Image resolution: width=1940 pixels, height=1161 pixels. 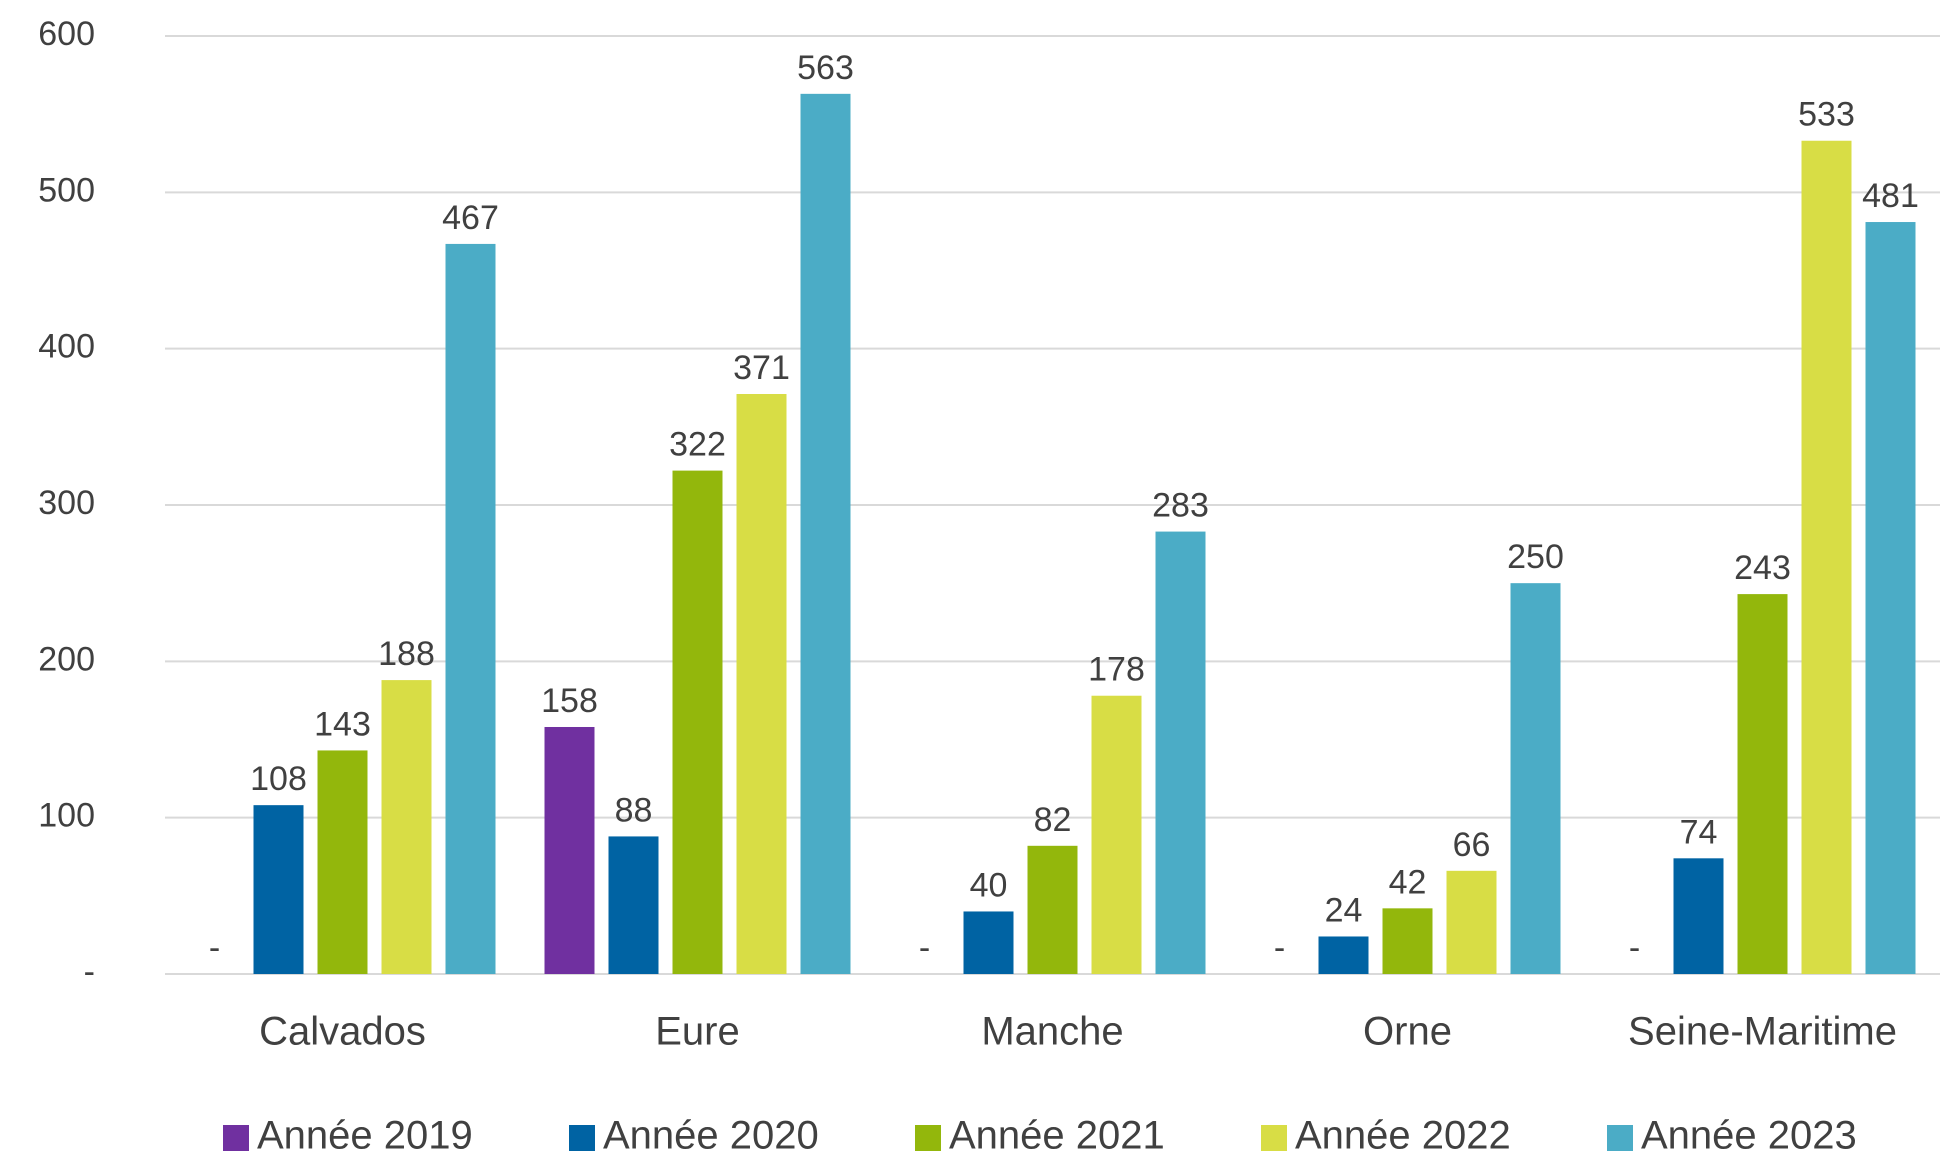 What do you see at coordinates (470, 218) in the screenshot?
I see `data-label: 467` at bounding box center [470, 218].